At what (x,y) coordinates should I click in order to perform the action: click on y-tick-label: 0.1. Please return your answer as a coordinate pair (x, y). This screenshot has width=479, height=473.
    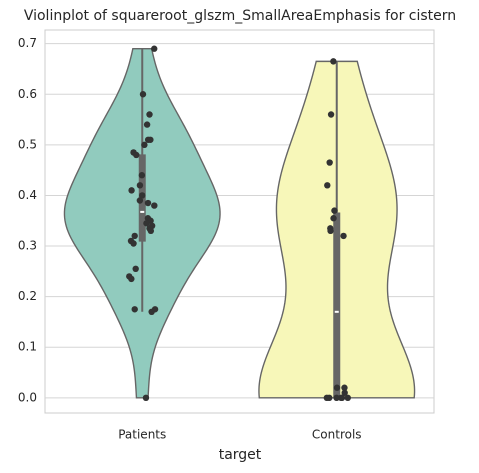
    Looking at the image, I should click on (27, 347).